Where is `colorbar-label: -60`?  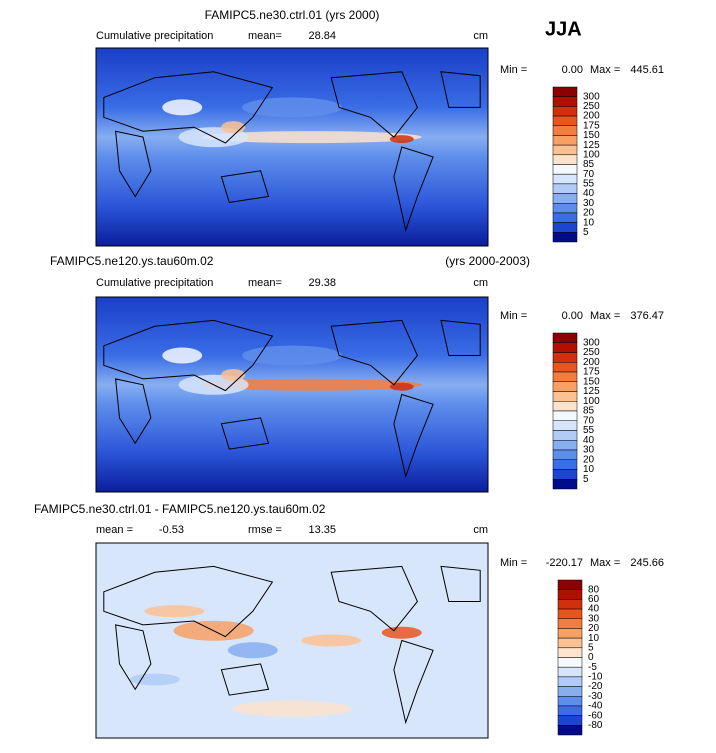 colorbar-label: -60 is located at coordinates (595, 715).